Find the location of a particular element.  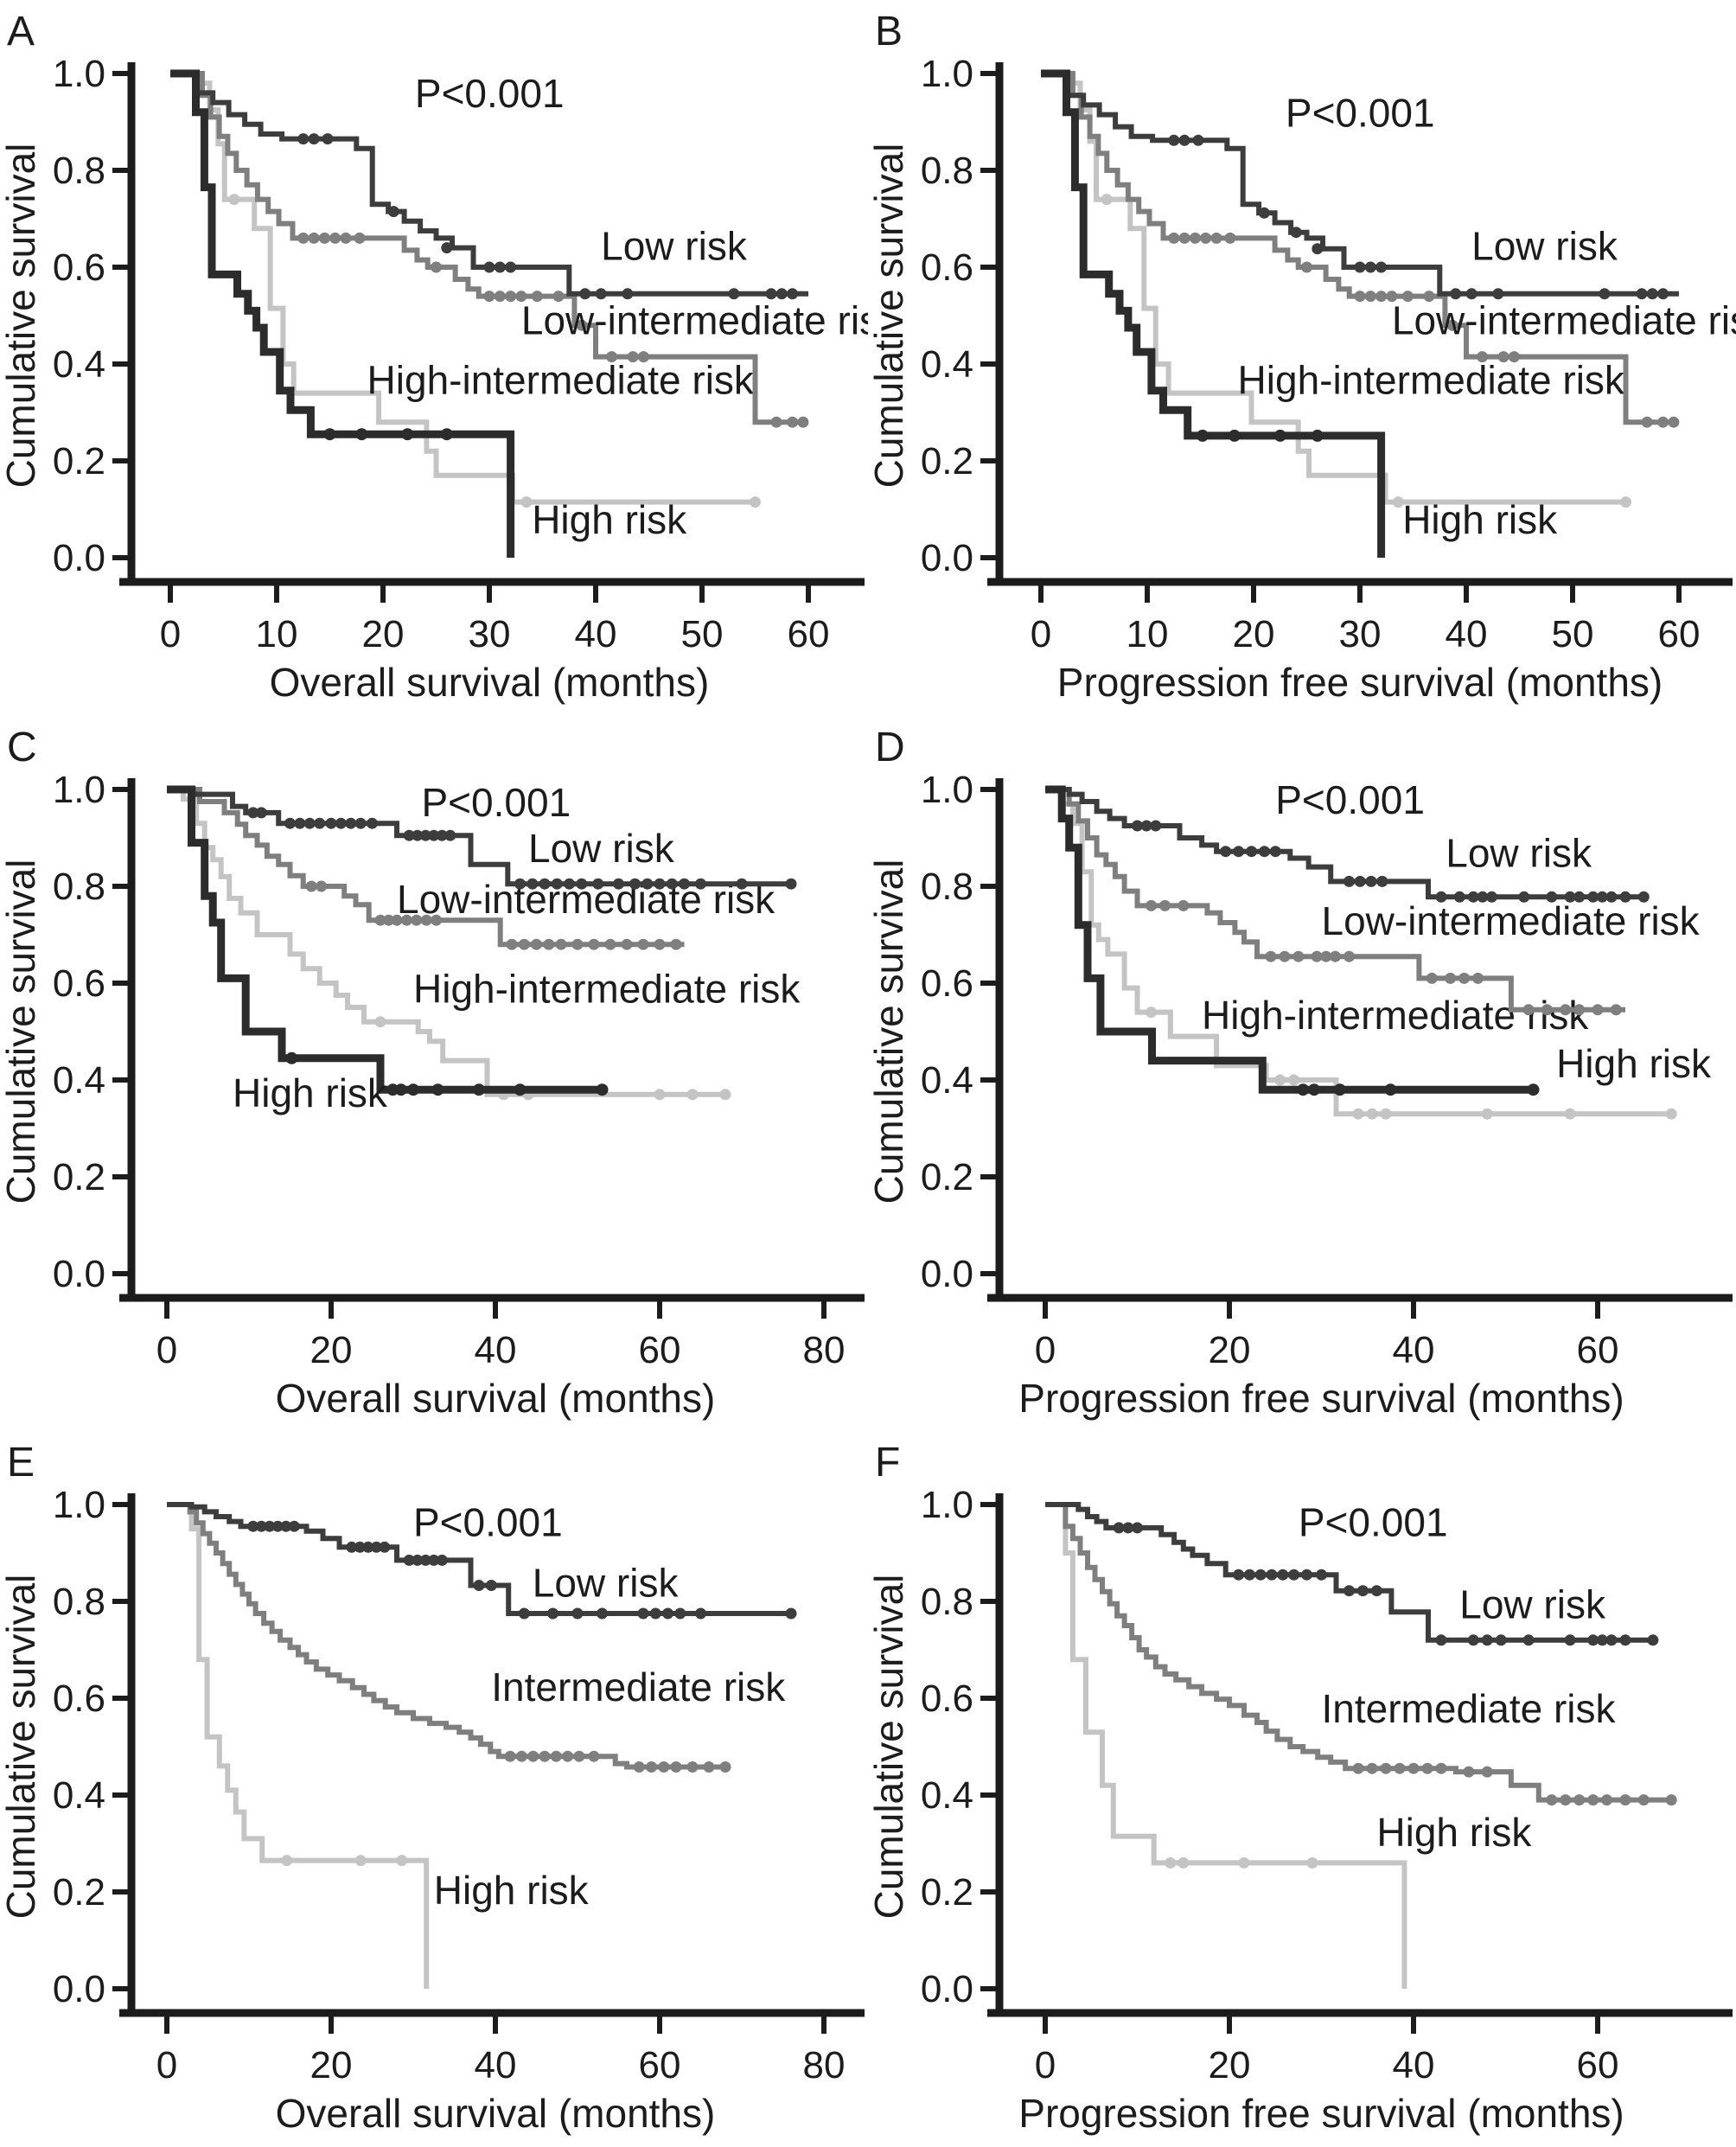

panel-letter: B is located at coordinates (889, 31).